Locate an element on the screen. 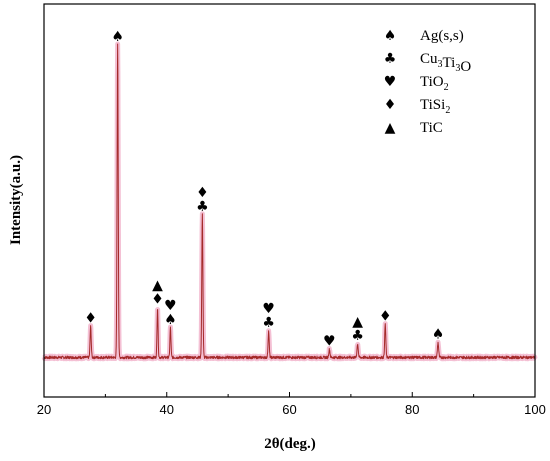 The width and height of the screenshot is (550, 461). x-tick-label: 60 is located at coordinates (289, 409).